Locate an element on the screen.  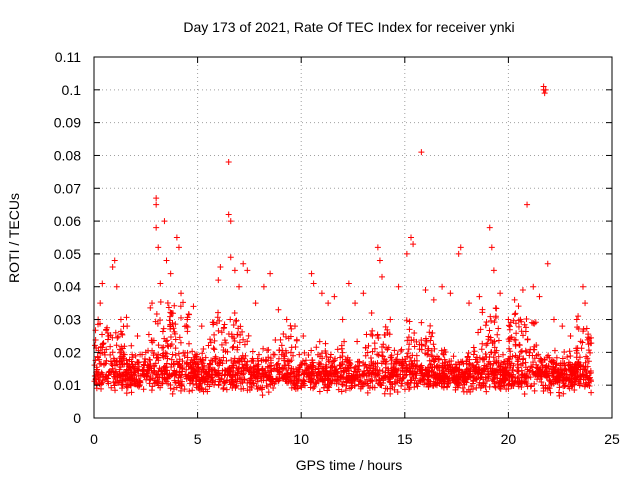
x-axis-label: GPS time / hours is located at coordinates (349, 465).